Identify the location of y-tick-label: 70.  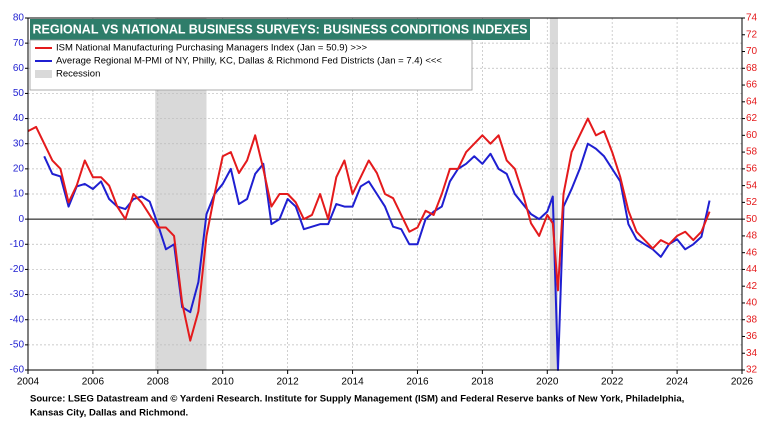
(19, 43).